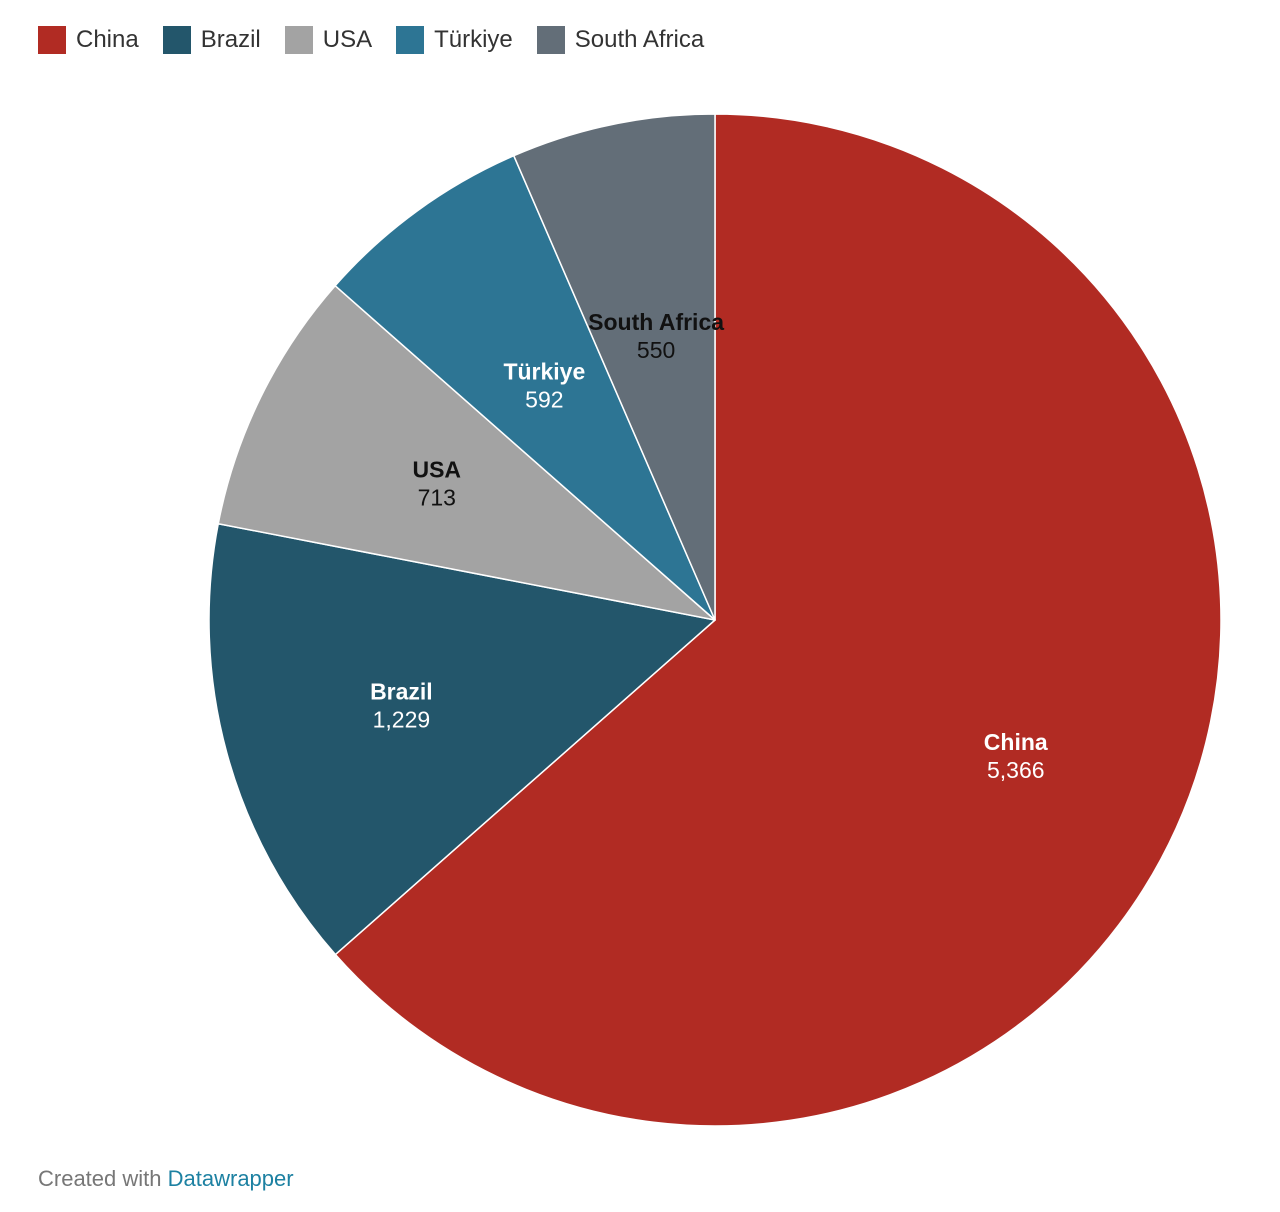 This screenshot has width=1280, height=1212. Describe the element at coordinates (347, 39) in the screenshot. I see `legend-label-usa: USA` at that location.